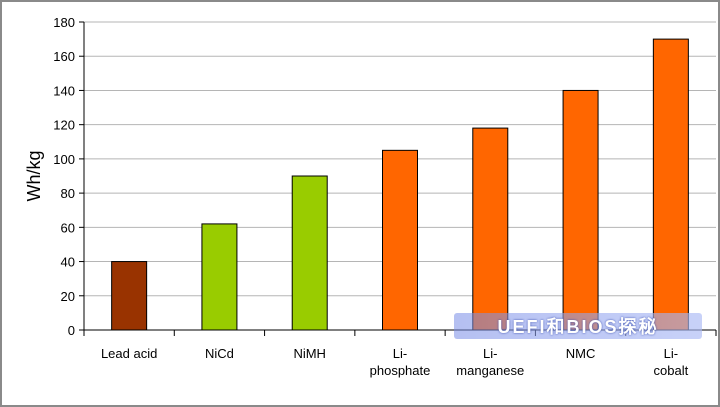  I want to click on y-axis: 0 20 40 60 80 100 120 140 160 180, so click(69, 176).